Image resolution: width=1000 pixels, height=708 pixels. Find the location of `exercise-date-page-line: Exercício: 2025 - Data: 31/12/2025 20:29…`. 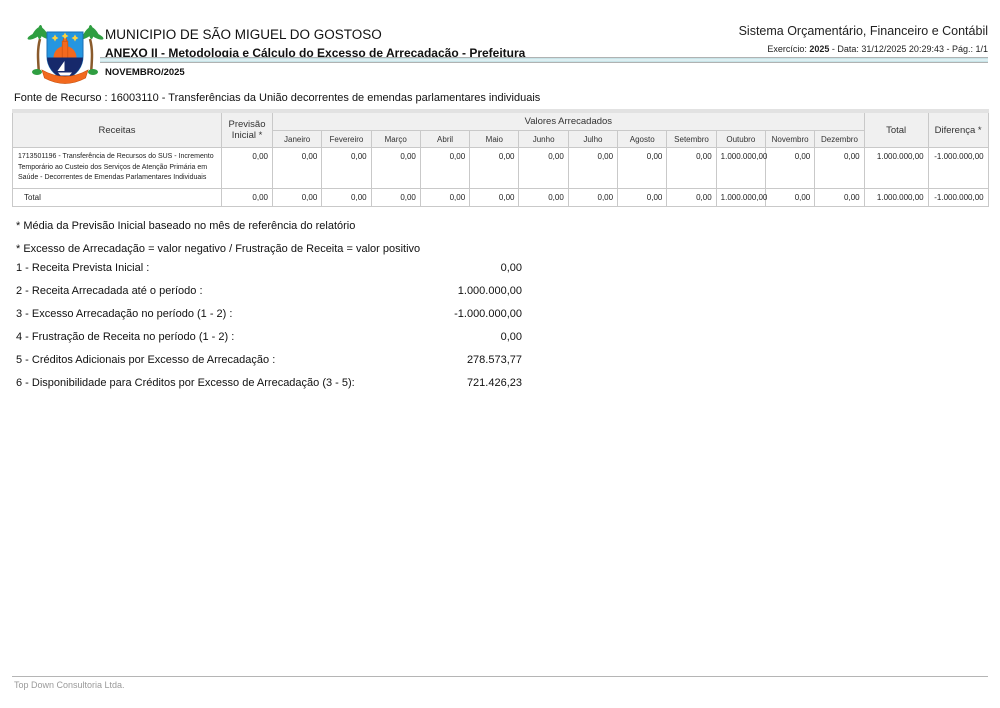

exercise-date-page-line: Exercício: 2025 - Data: 31/12/2025 20:29… is located at coordinates (863, 49).